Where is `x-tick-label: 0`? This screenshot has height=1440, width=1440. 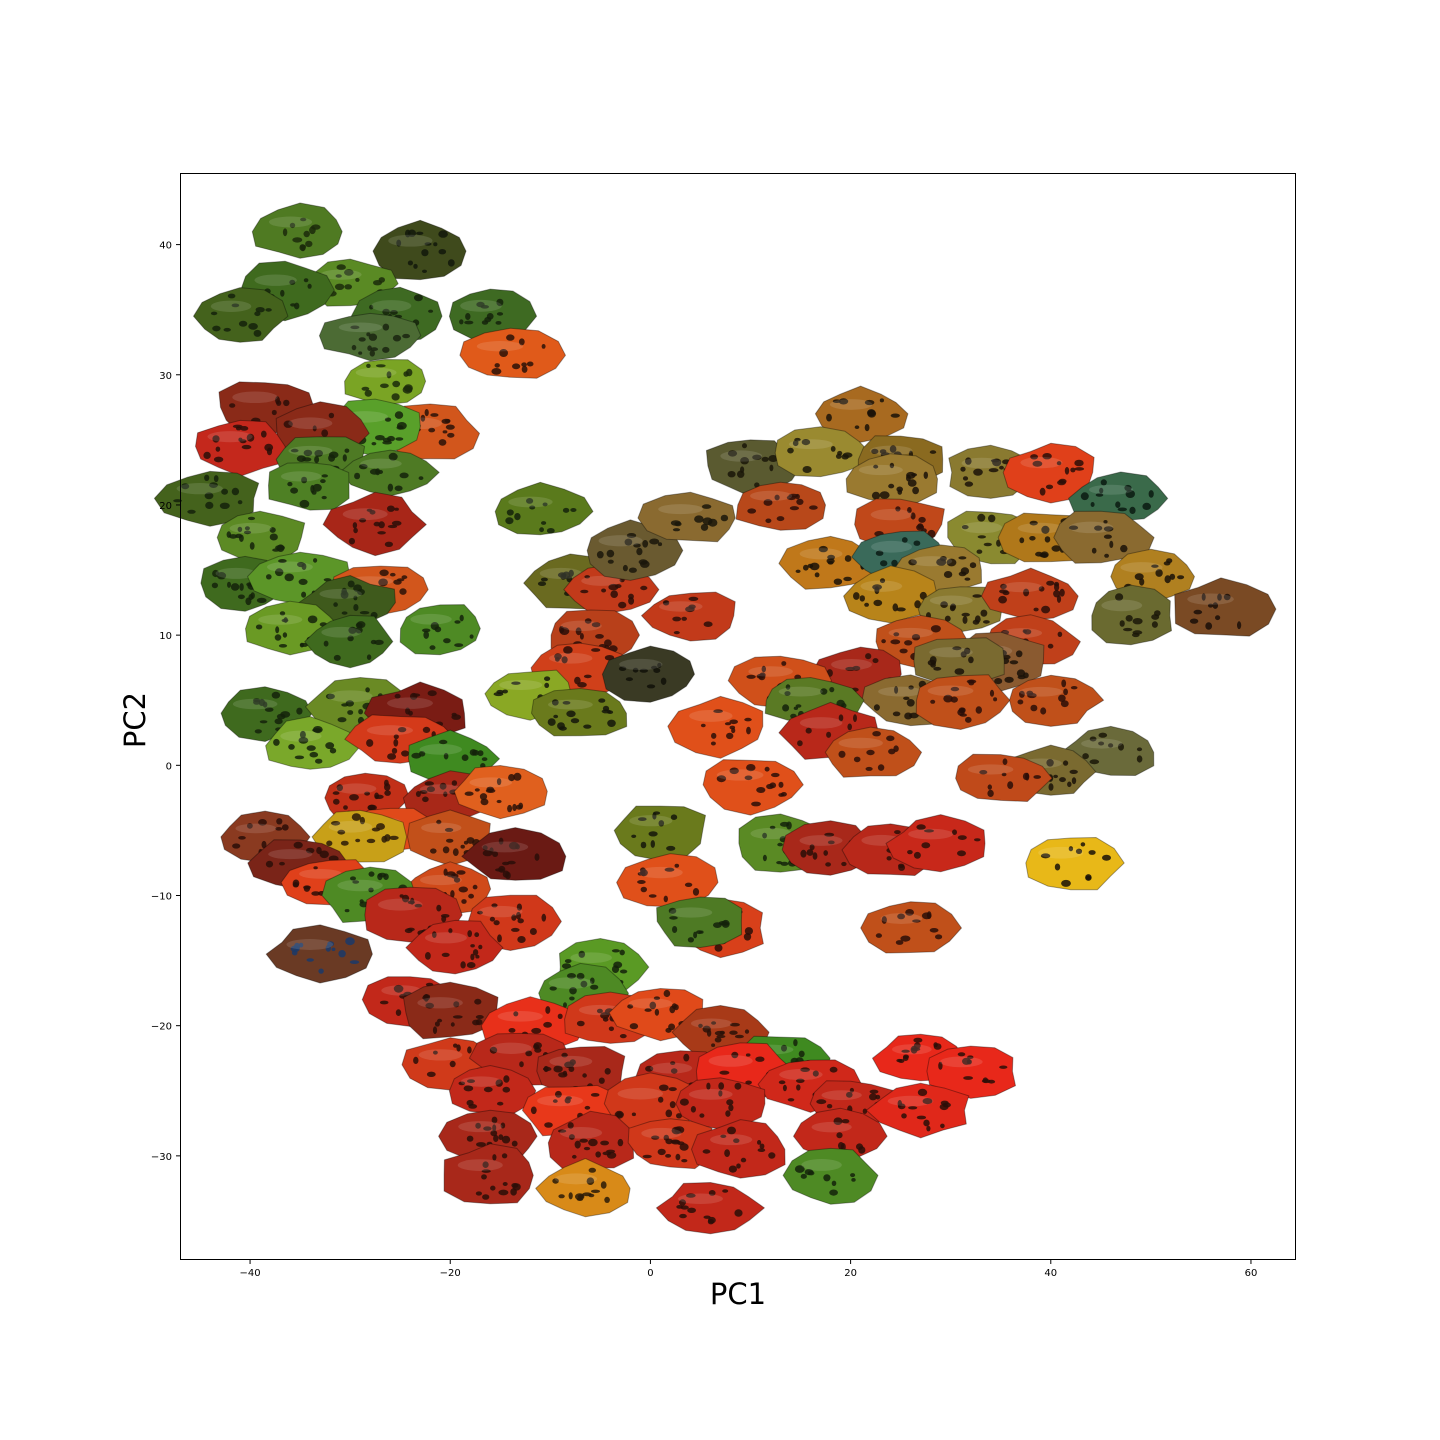 x-tick-label: 0 is located at coordinates (650, 1273).